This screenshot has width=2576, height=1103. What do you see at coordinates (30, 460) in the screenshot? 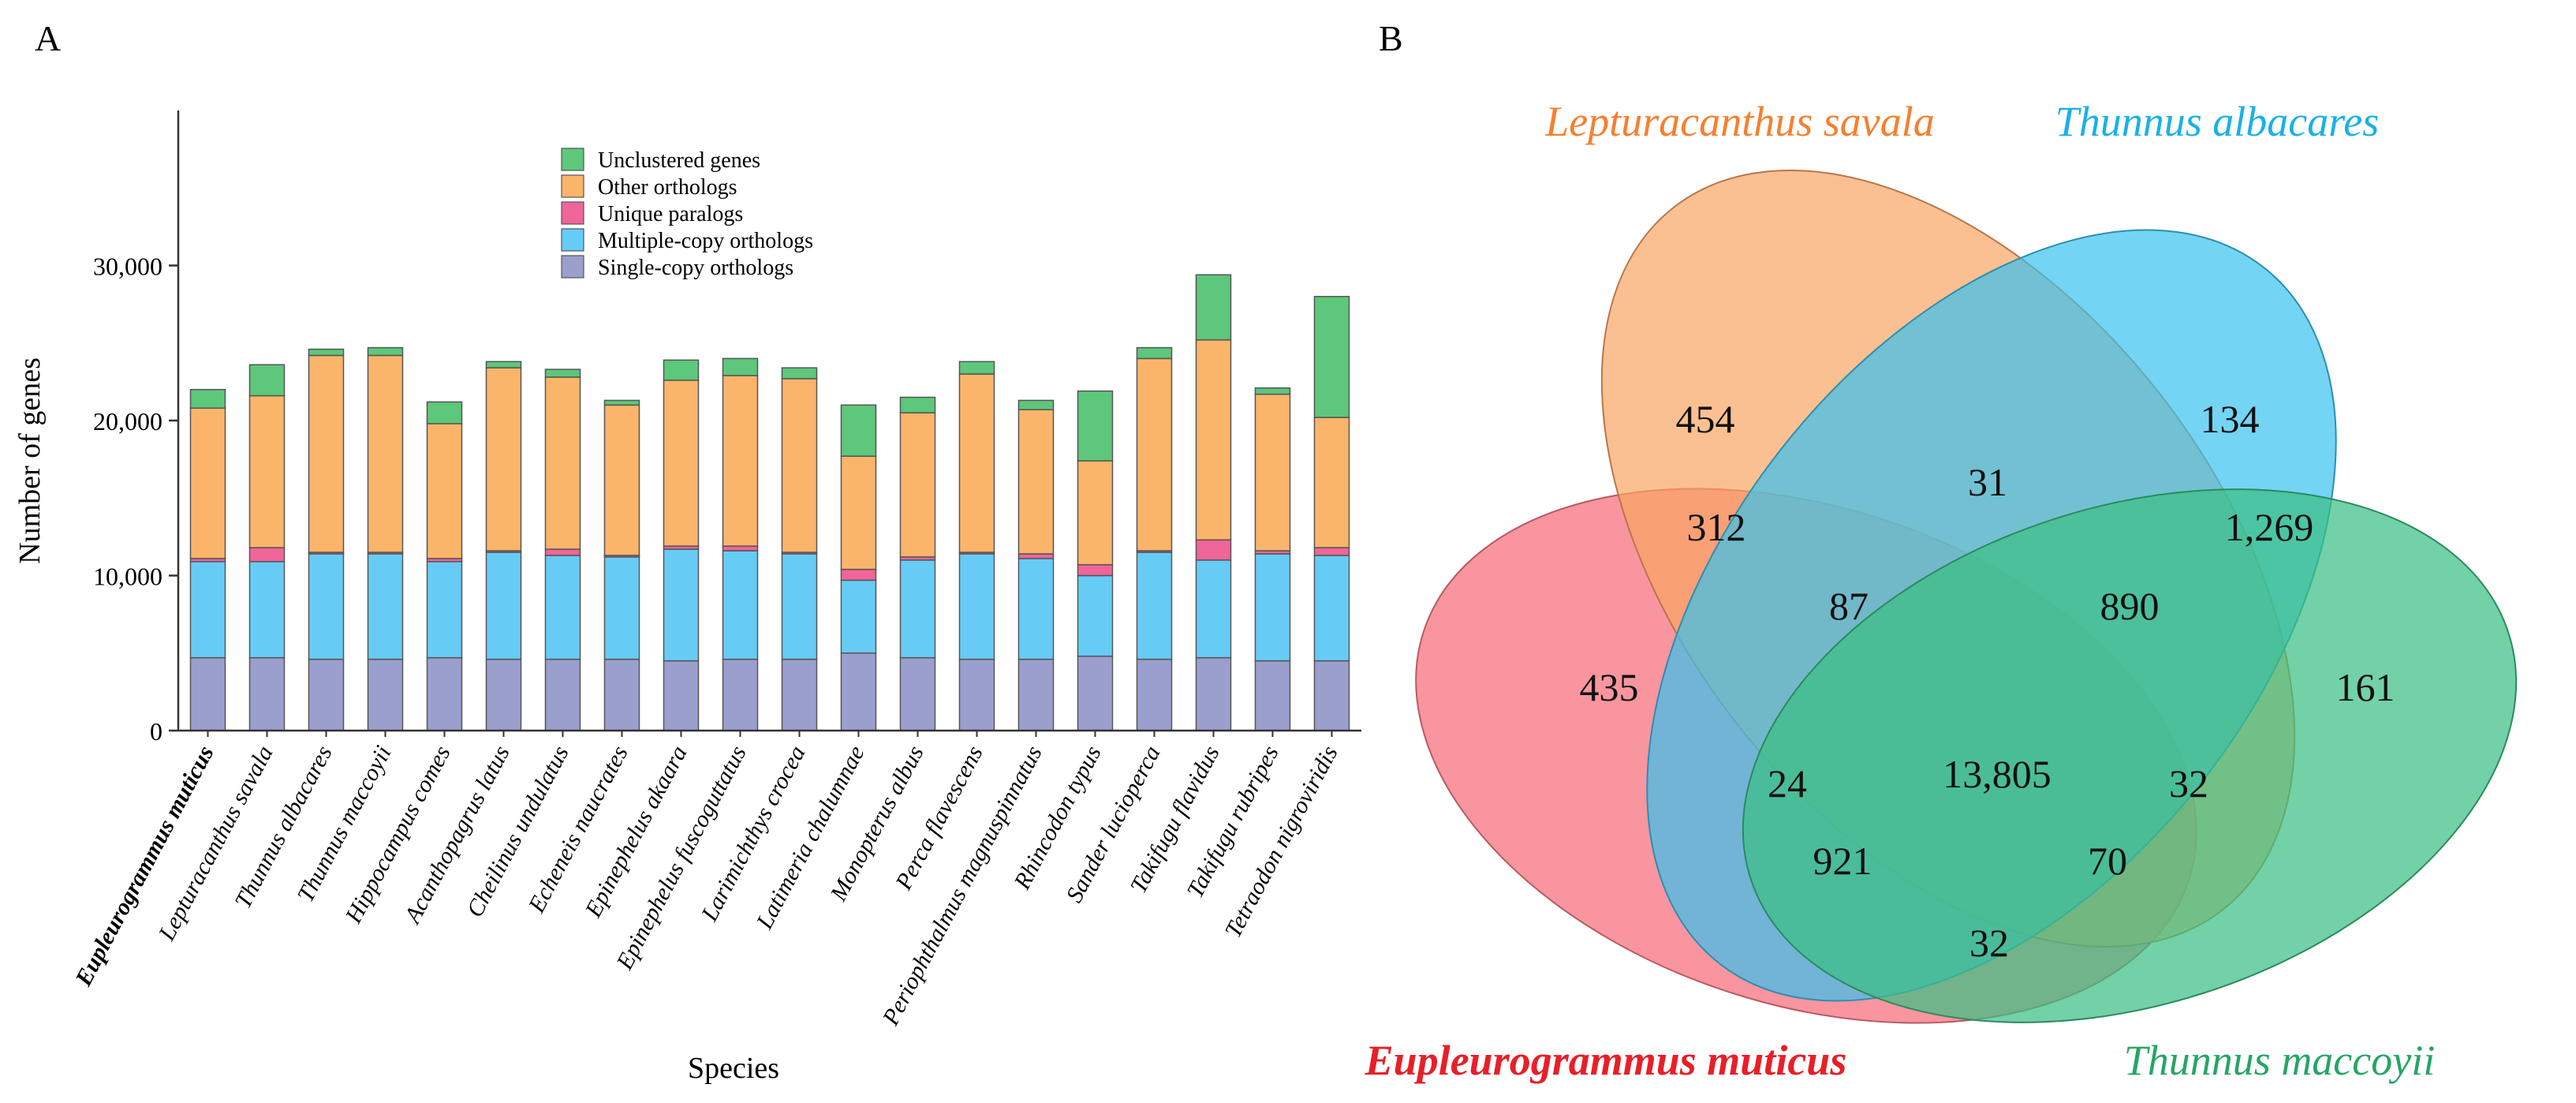
I see `y-axis-label: Number of genes` at bounding box center [30, 460].